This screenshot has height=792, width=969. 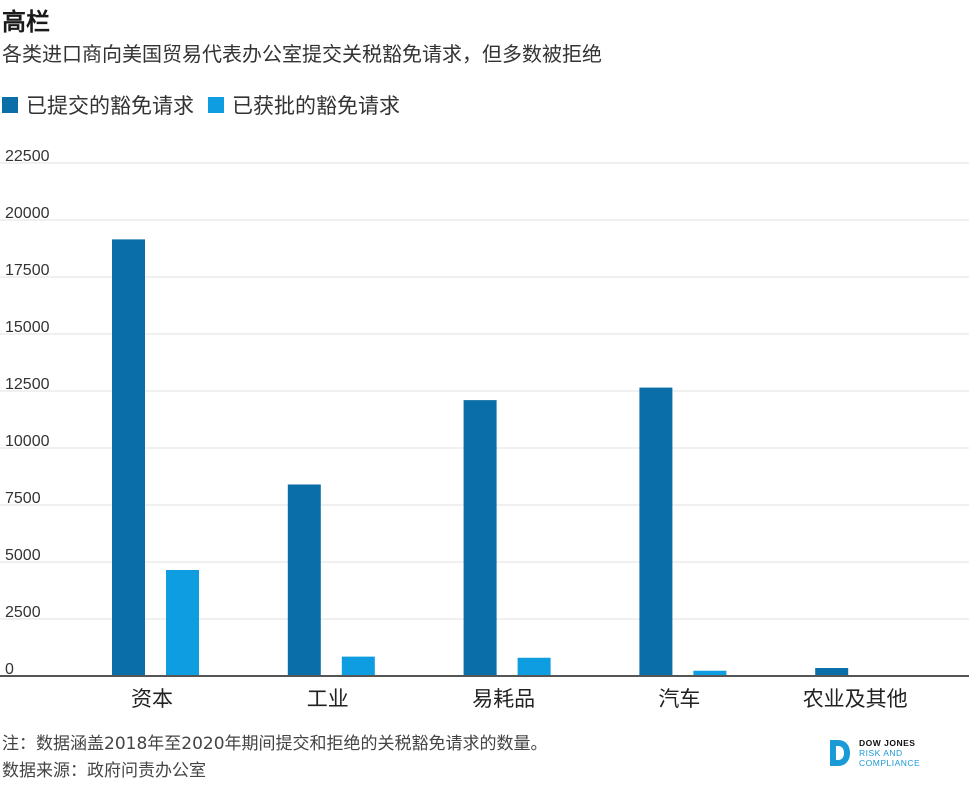 What do you see at coordinates (27, 441) in the screenshot?
I see `y-tick-label: 10000` at bounding box center [27, 441].